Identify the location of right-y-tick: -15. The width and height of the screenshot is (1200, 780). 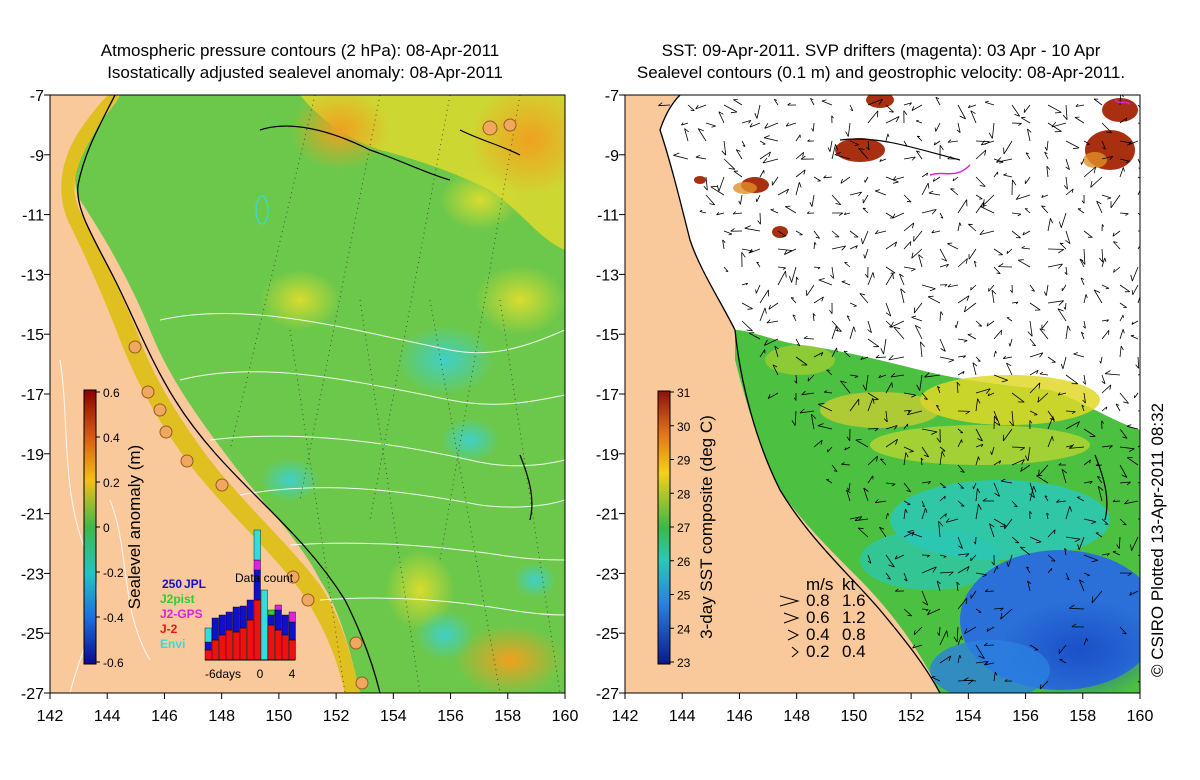
(607, 335).